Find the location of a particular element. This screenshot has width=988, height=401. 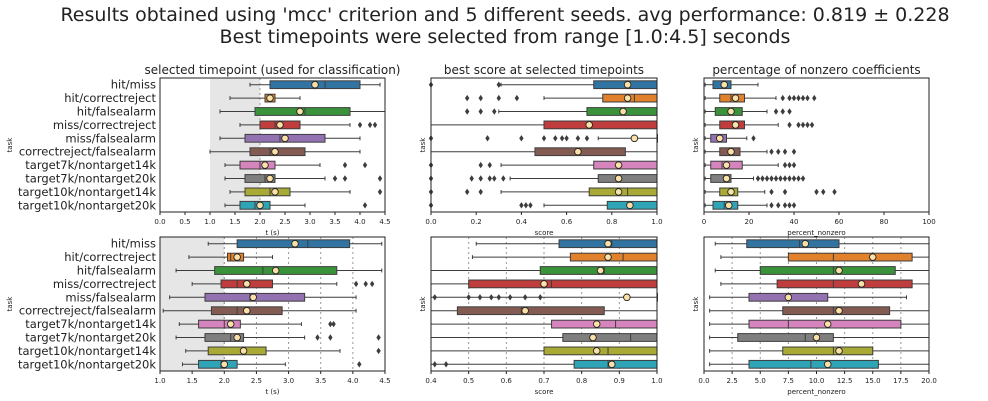

category-label: miss/falsealarm is located at coordinates (110, 138).